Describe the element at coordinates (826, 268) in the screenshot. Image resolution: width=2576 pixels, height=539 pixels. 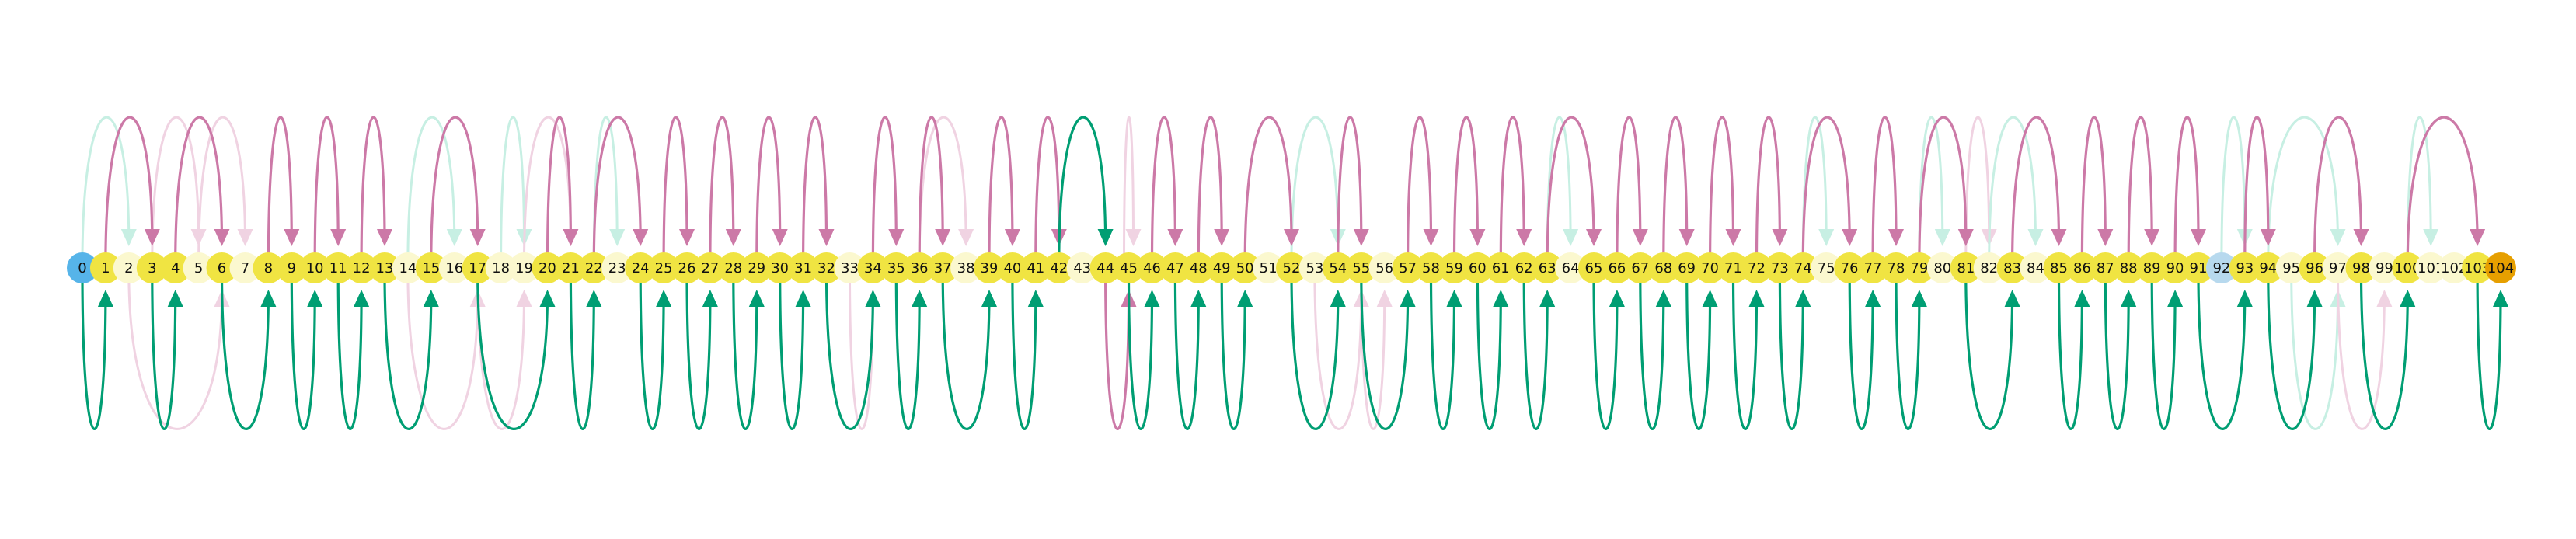
I see `node-label-32: 32` at that location.